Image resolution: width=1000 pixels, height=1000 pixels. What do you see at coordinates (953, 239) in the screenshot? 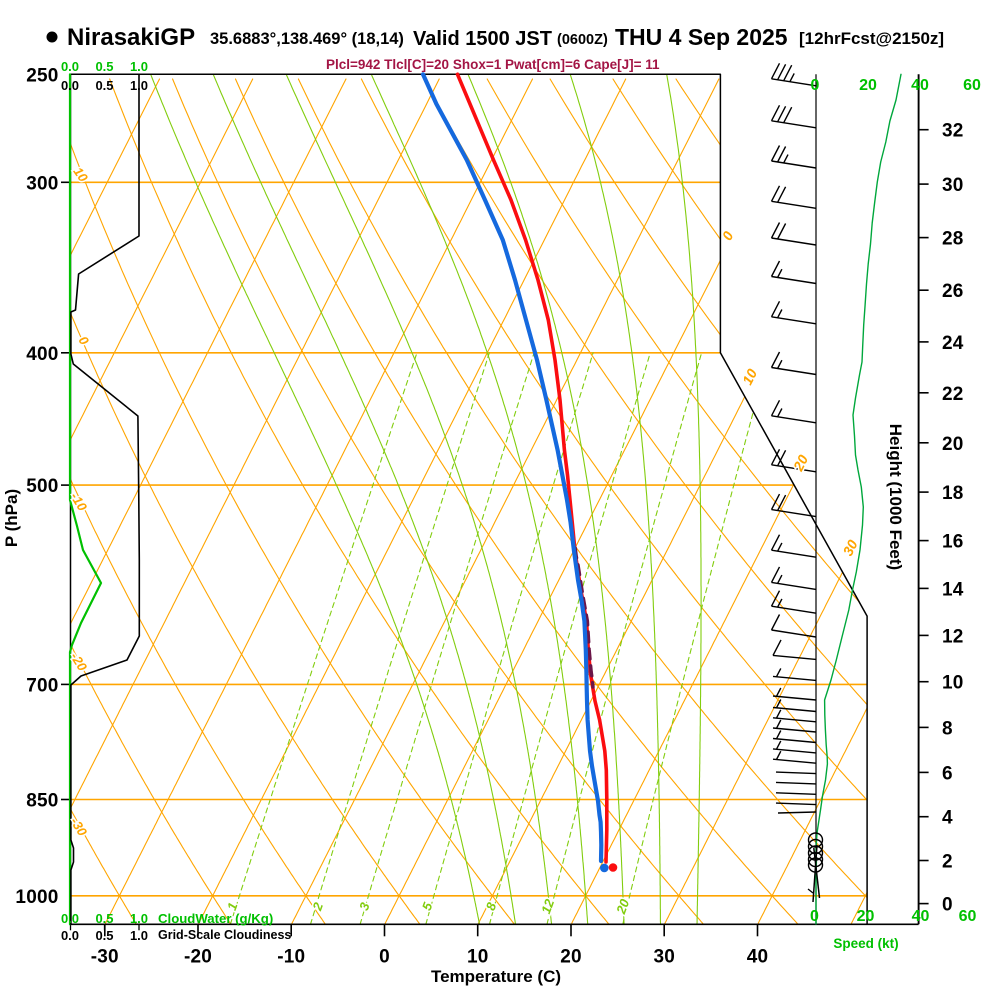
I see `svg-text: 28` at bounding box center [953, 239].